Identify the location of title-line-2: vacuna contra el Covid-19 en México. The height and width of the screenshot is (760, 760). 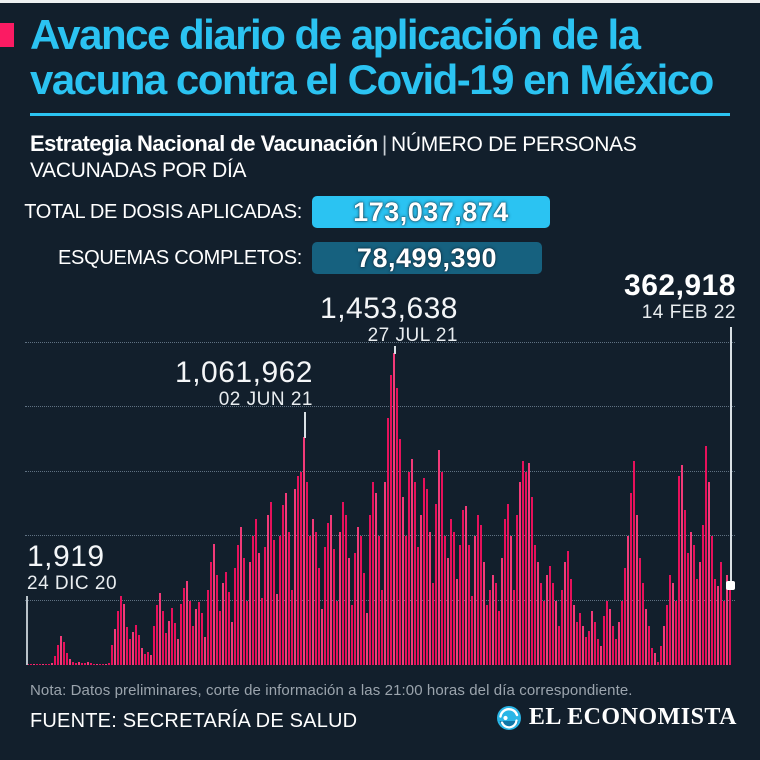
(372, 79).